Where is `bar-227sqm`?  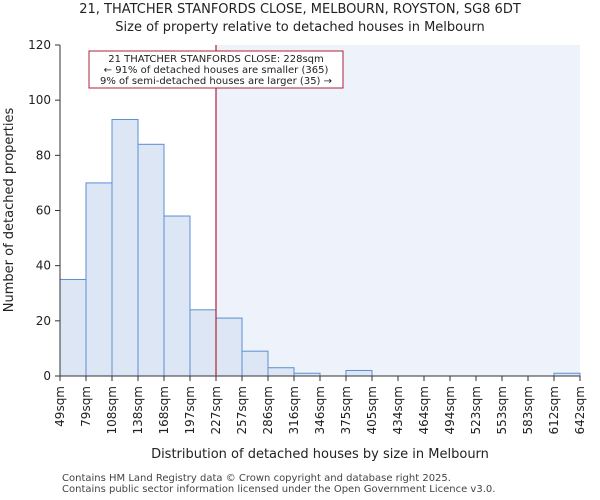
bar-227sqm is located at coordinates (229, 347).